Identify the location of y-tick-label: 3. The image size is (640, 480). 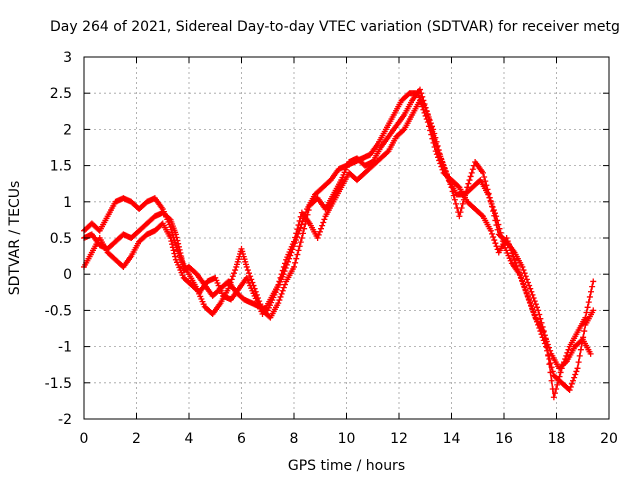
(67, 58).